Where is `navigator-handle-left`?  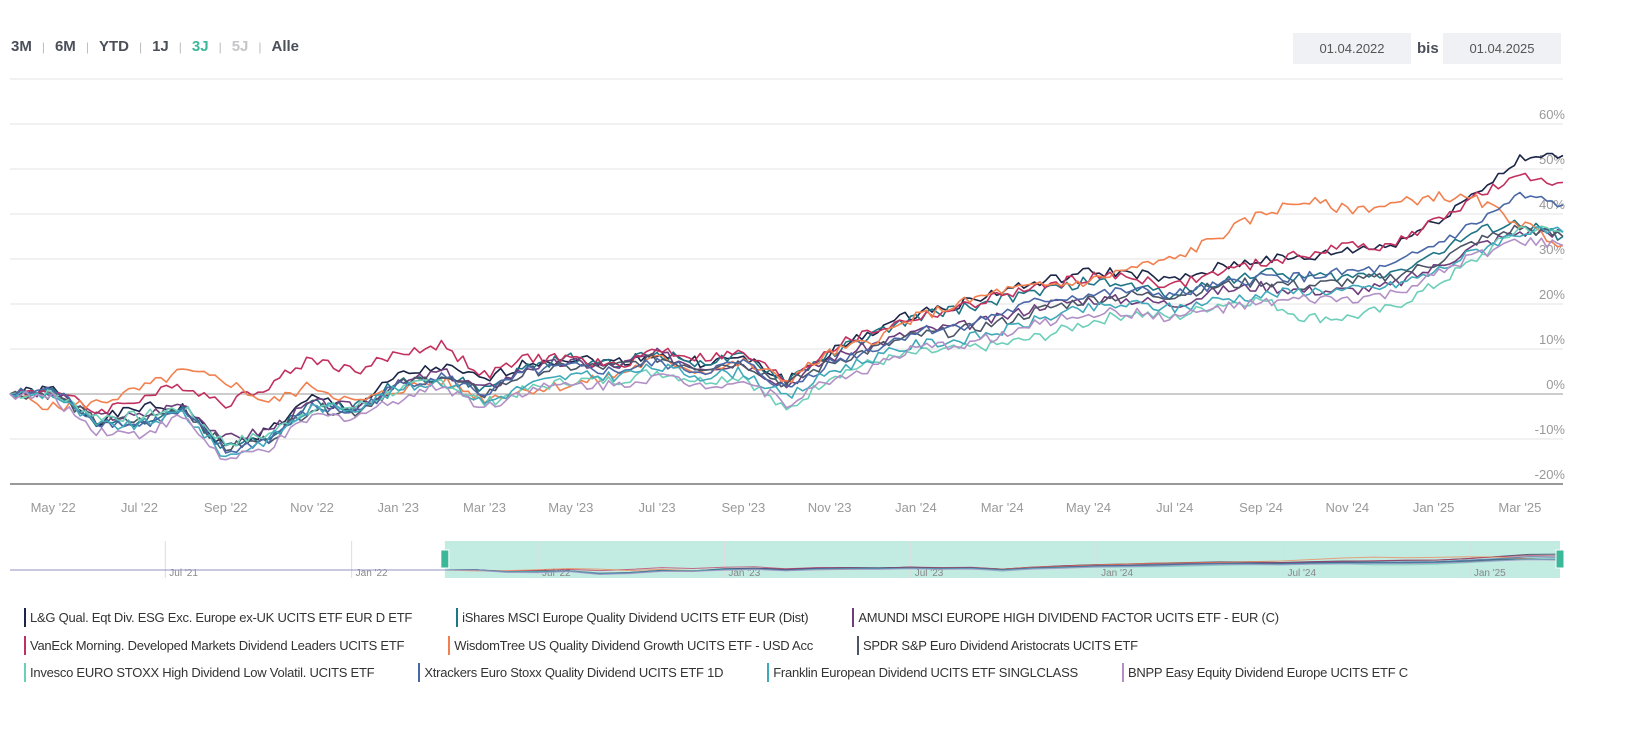 navigator-handle-left is located at coordinates (445, 559).